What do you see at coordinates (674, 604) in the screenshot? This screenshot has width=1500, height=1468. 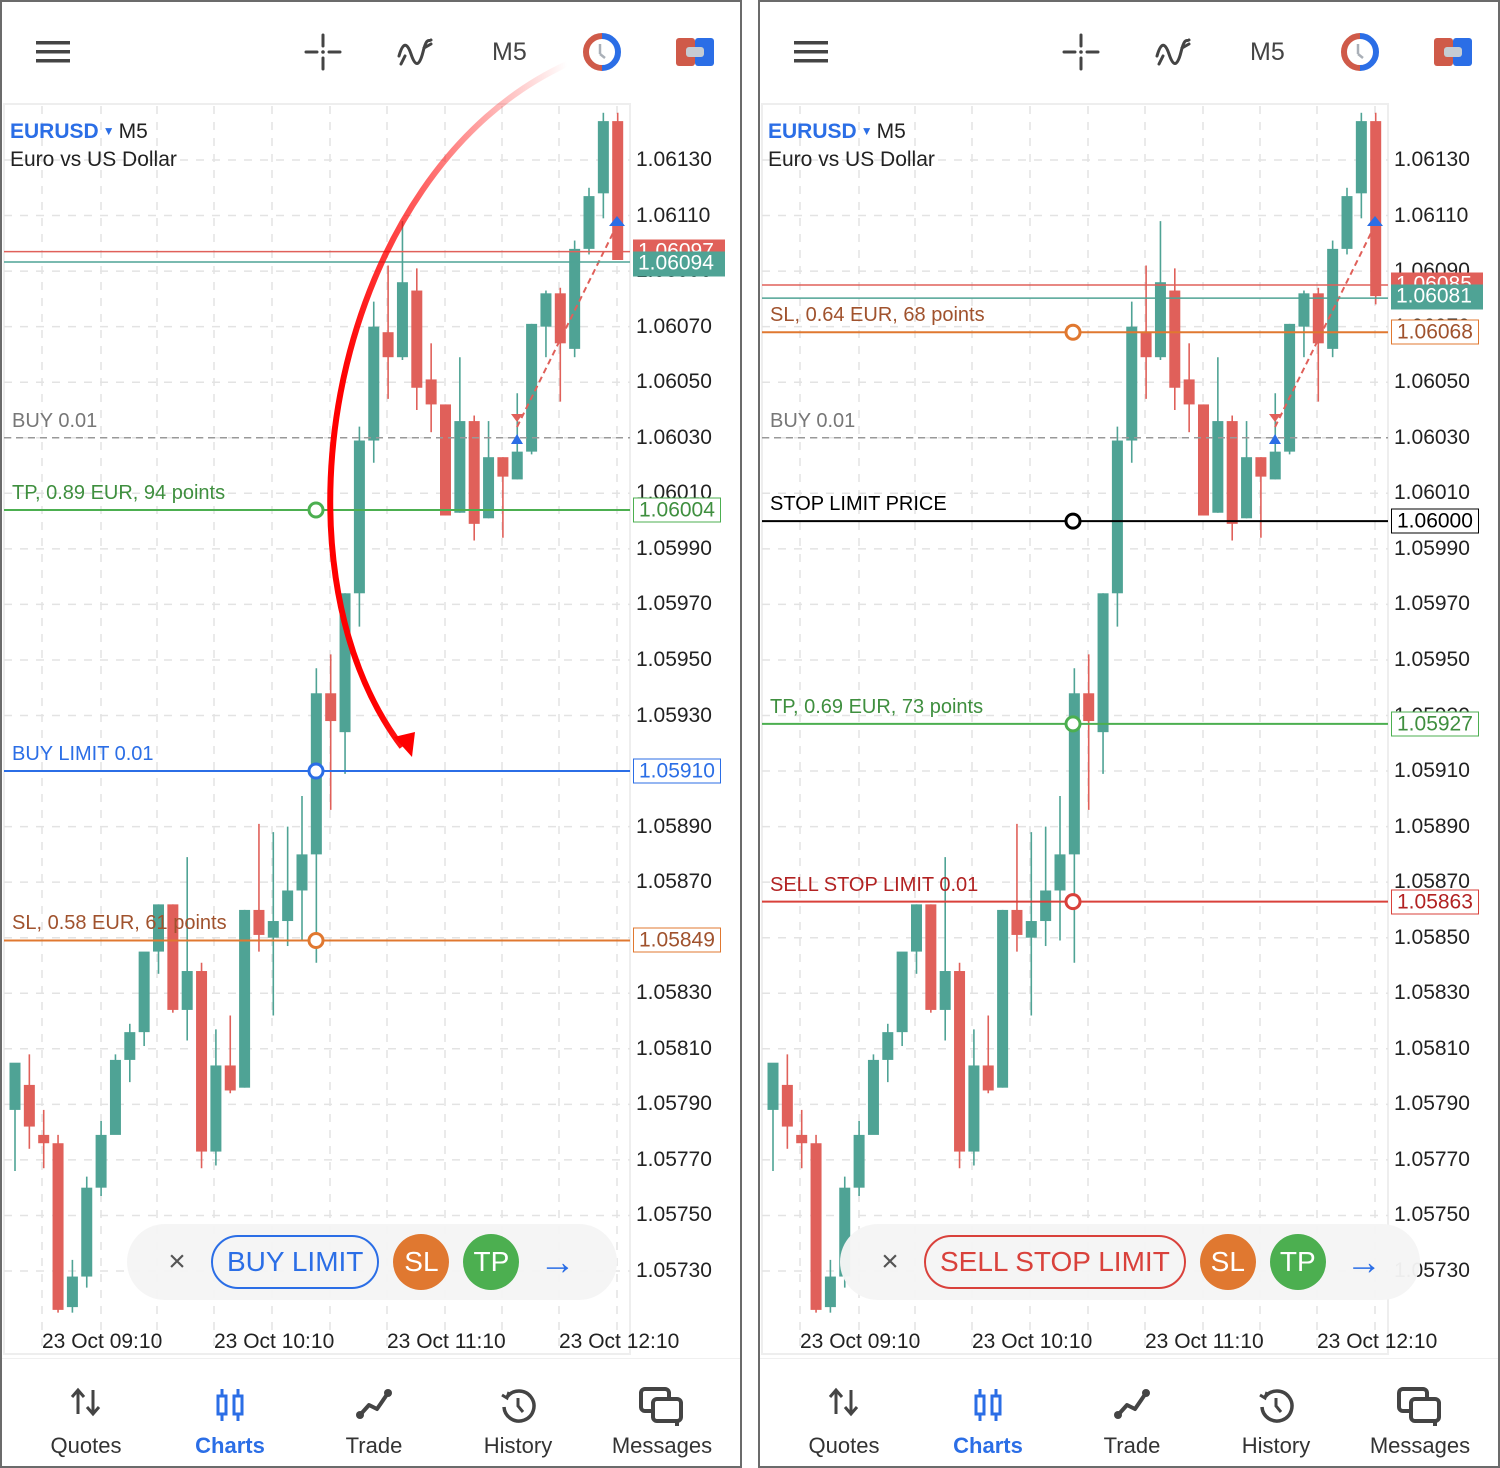 I see `y-axis-tick: 1.05970` at bounding box center [674, 604].